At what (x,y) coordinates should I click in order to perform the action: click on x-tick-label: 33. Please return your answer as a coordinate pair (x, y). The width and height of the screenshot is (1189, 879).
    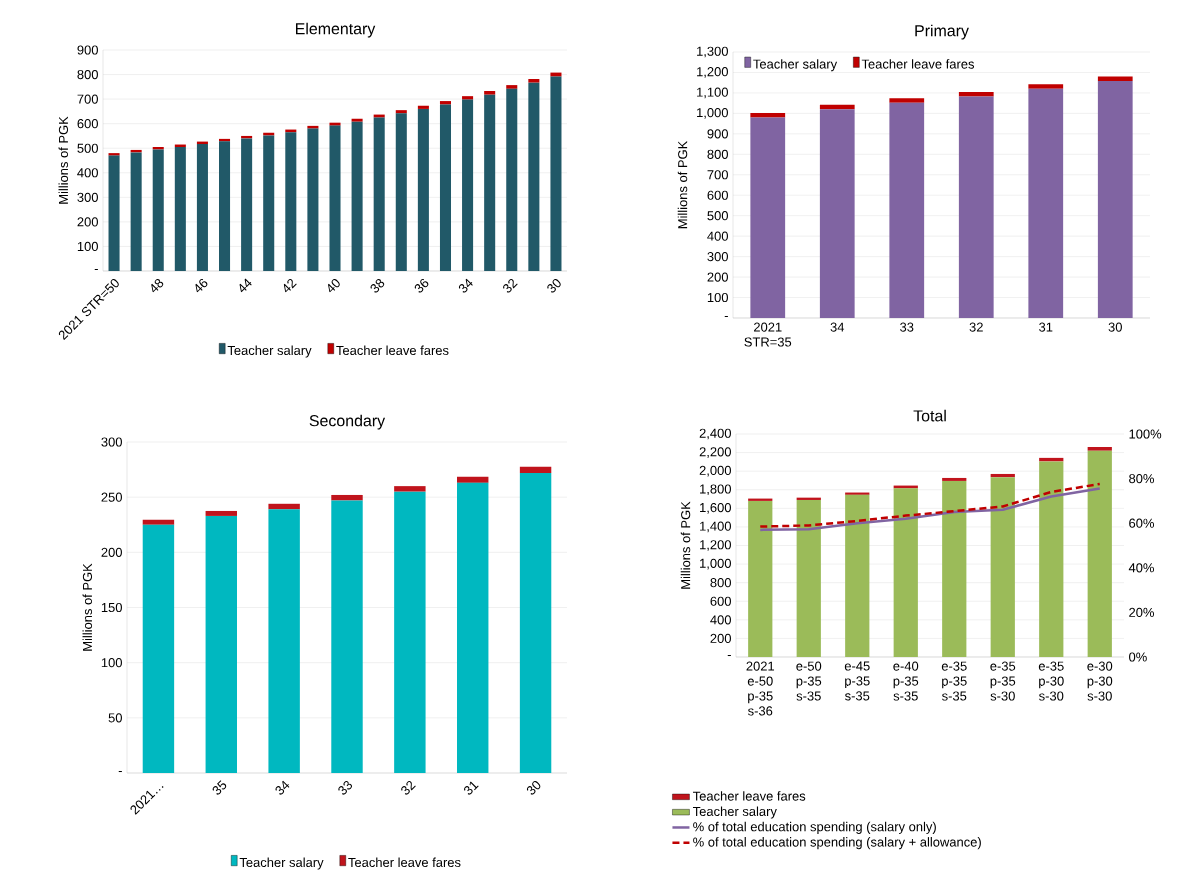
    Looking at the image, I should click on (907, 327).